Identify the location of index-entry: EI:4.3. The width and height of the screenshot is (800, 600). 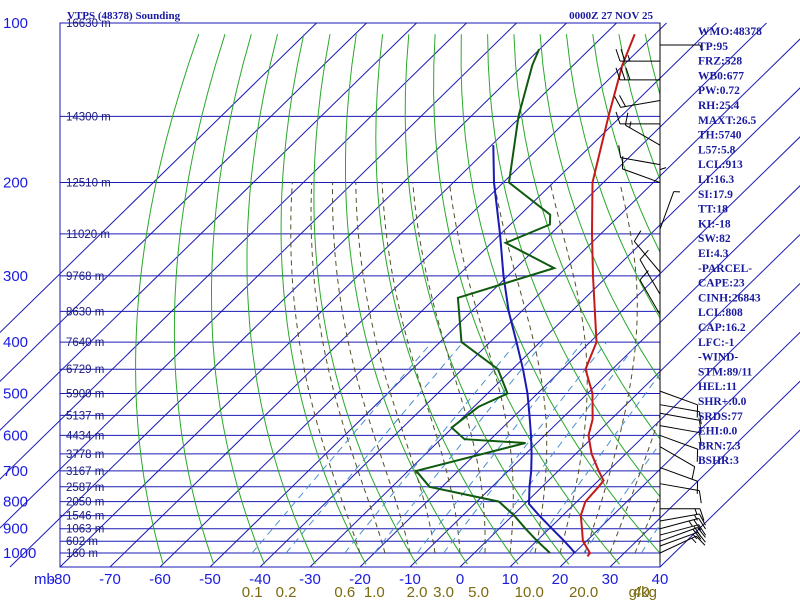
(713, 254).